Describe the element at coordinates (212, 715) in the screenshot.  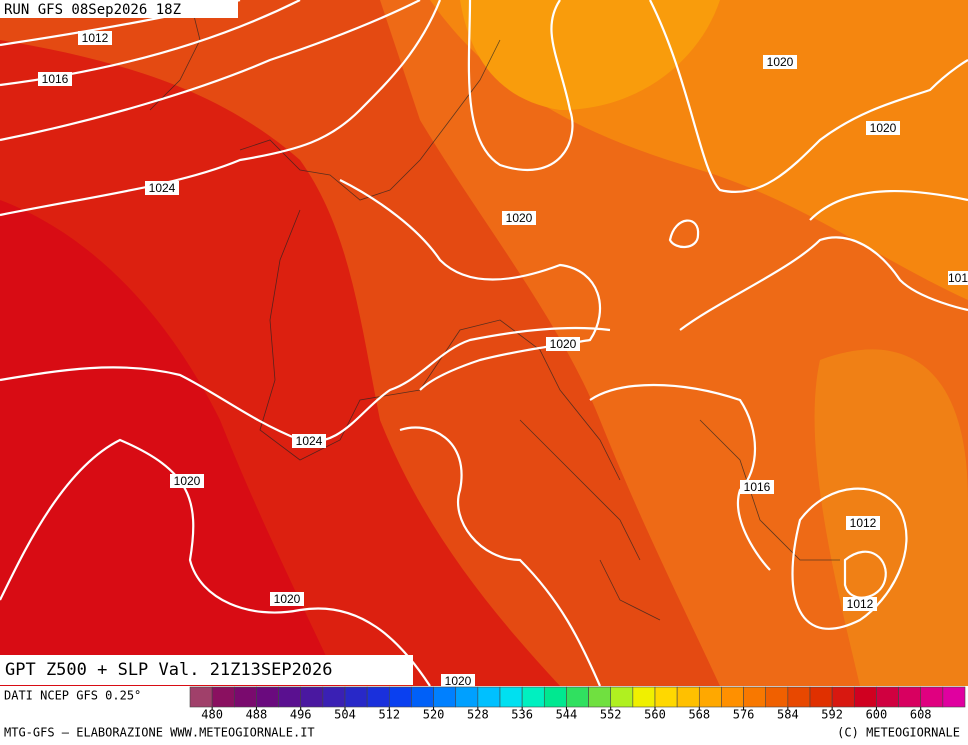
I see `colorbar-tick-label: 480` at that location.